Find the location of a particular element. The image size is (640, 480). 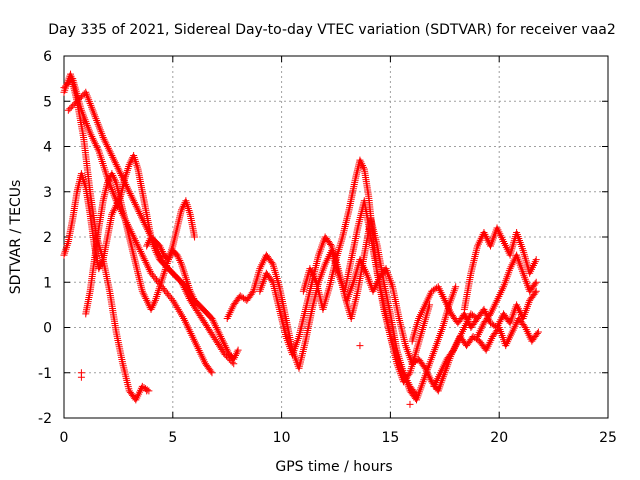

x-tick-label: 5 is located at coordinates (172, 438).